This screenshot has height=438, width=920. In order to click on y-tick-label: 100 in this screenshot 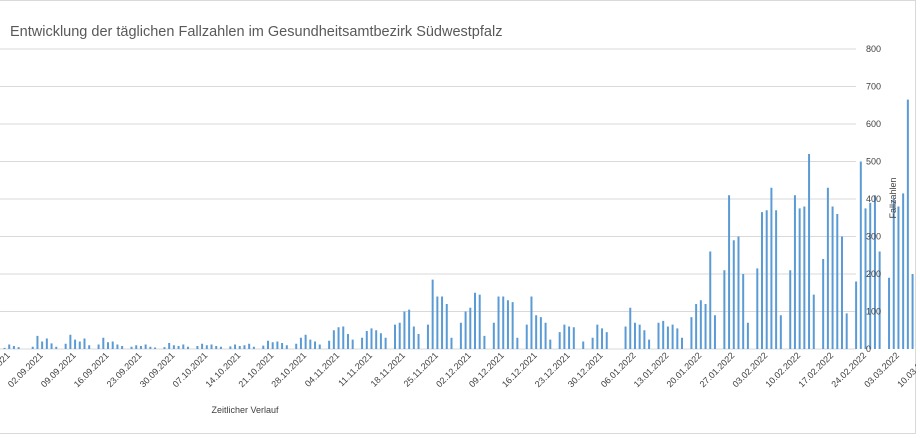, I will do `click(873, 312)`.